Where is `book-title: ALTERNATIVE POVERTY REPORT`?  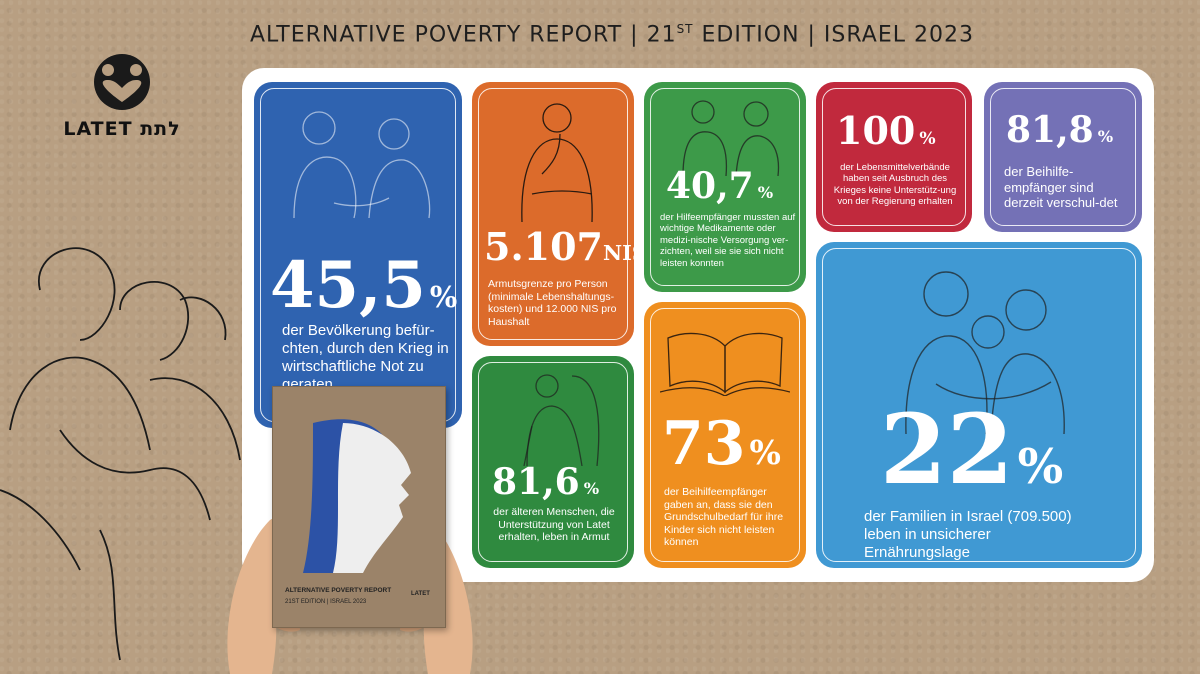
book-title: ALTERNATIVE POVERTY REPORT is located at coordinates (338, 590).